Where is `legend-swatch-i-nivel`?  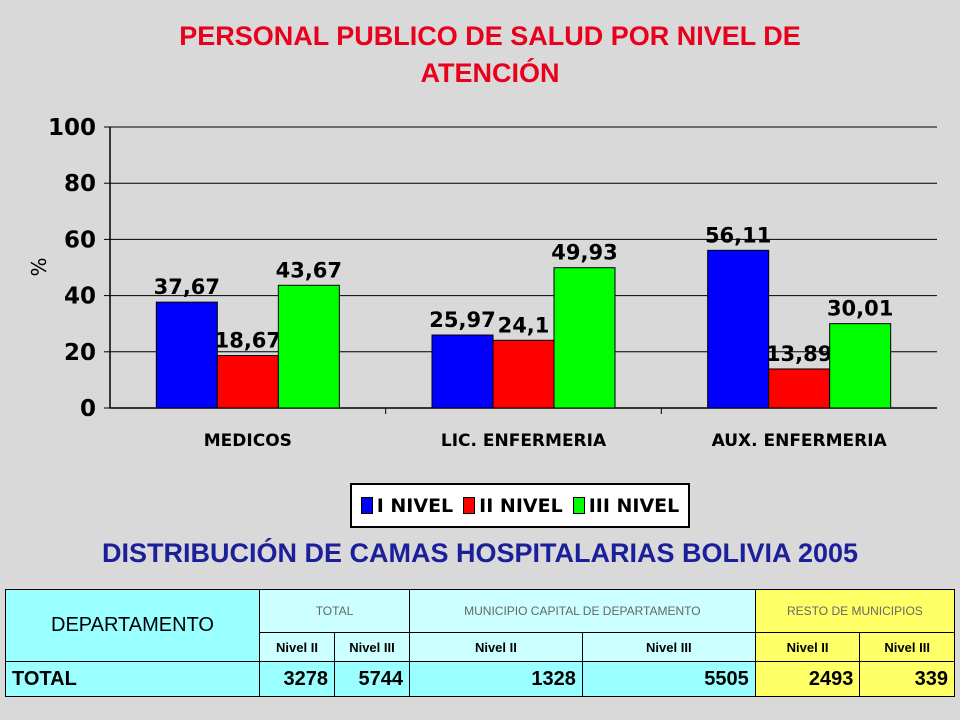 legend-swatch-i-nivel is located at coordinates (366, 505).